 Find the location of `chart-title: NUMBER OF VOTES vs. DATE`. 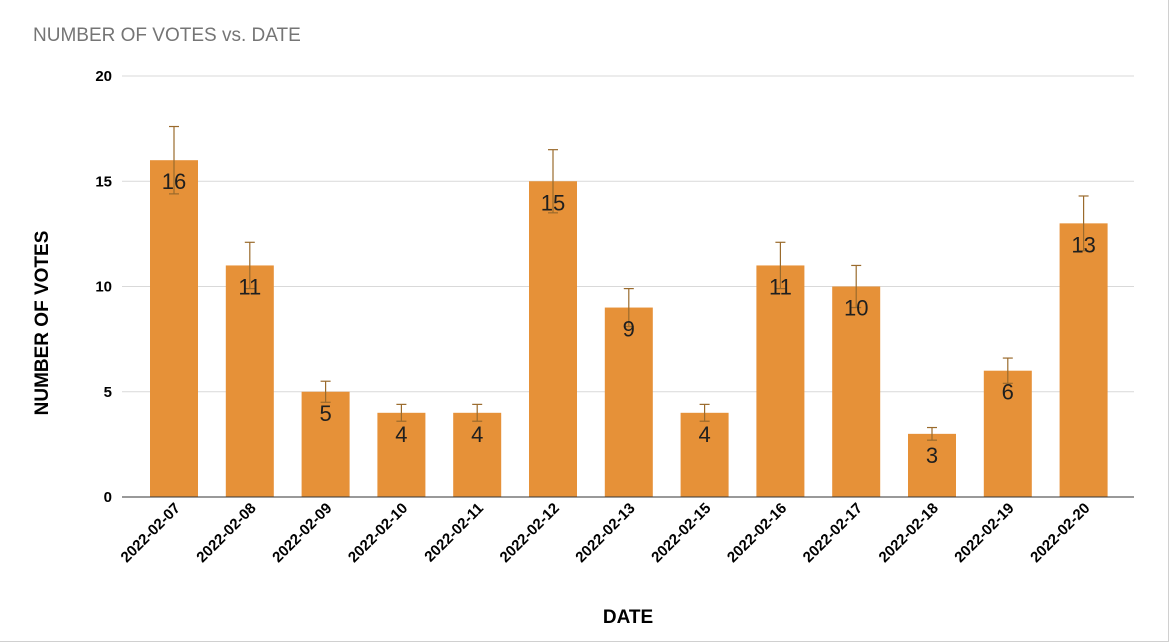

chart-title: NUMBER OF VOTES vs. DATE is located at coordinates (167, 35).